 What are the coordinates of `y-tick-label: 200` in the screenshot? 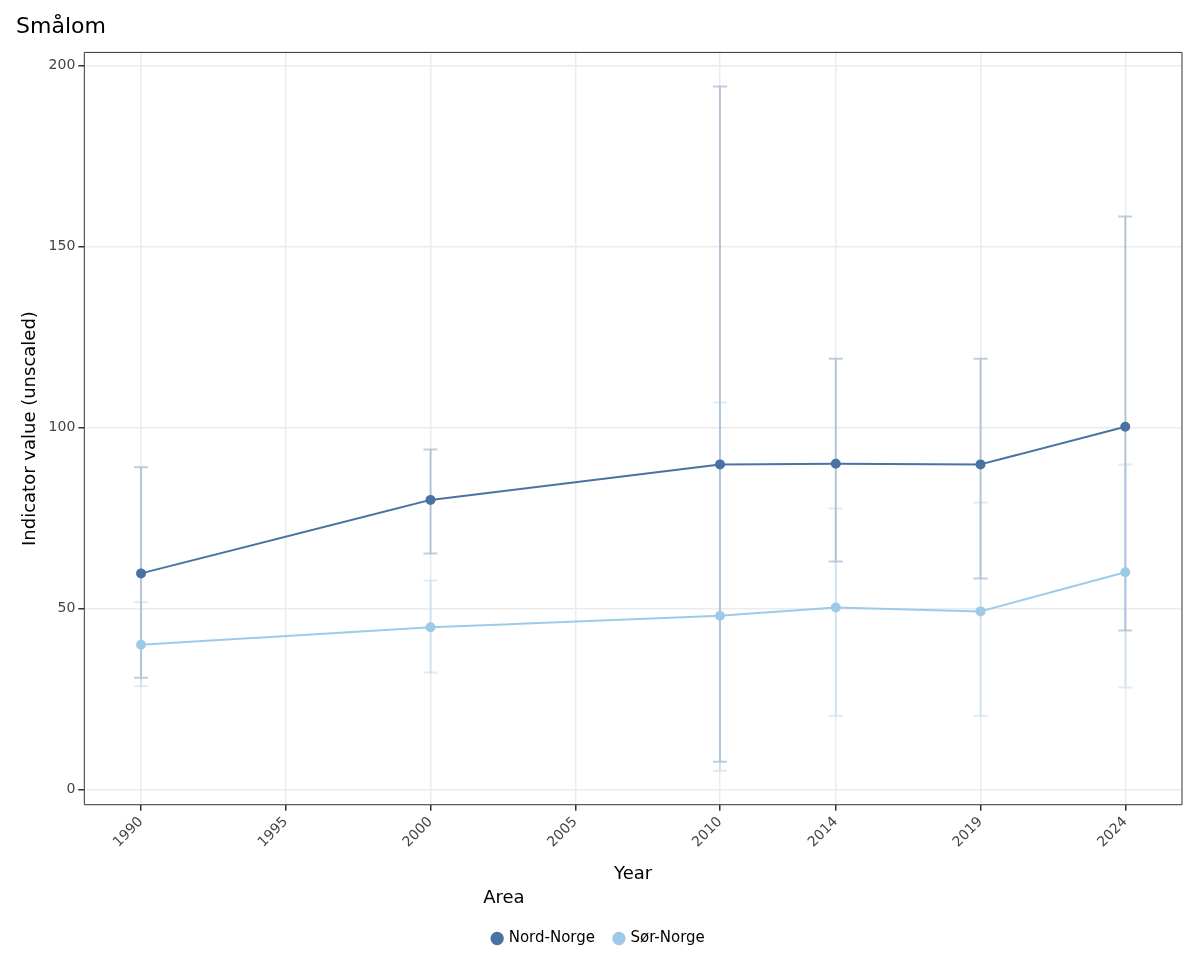 It's located at (62, 64).